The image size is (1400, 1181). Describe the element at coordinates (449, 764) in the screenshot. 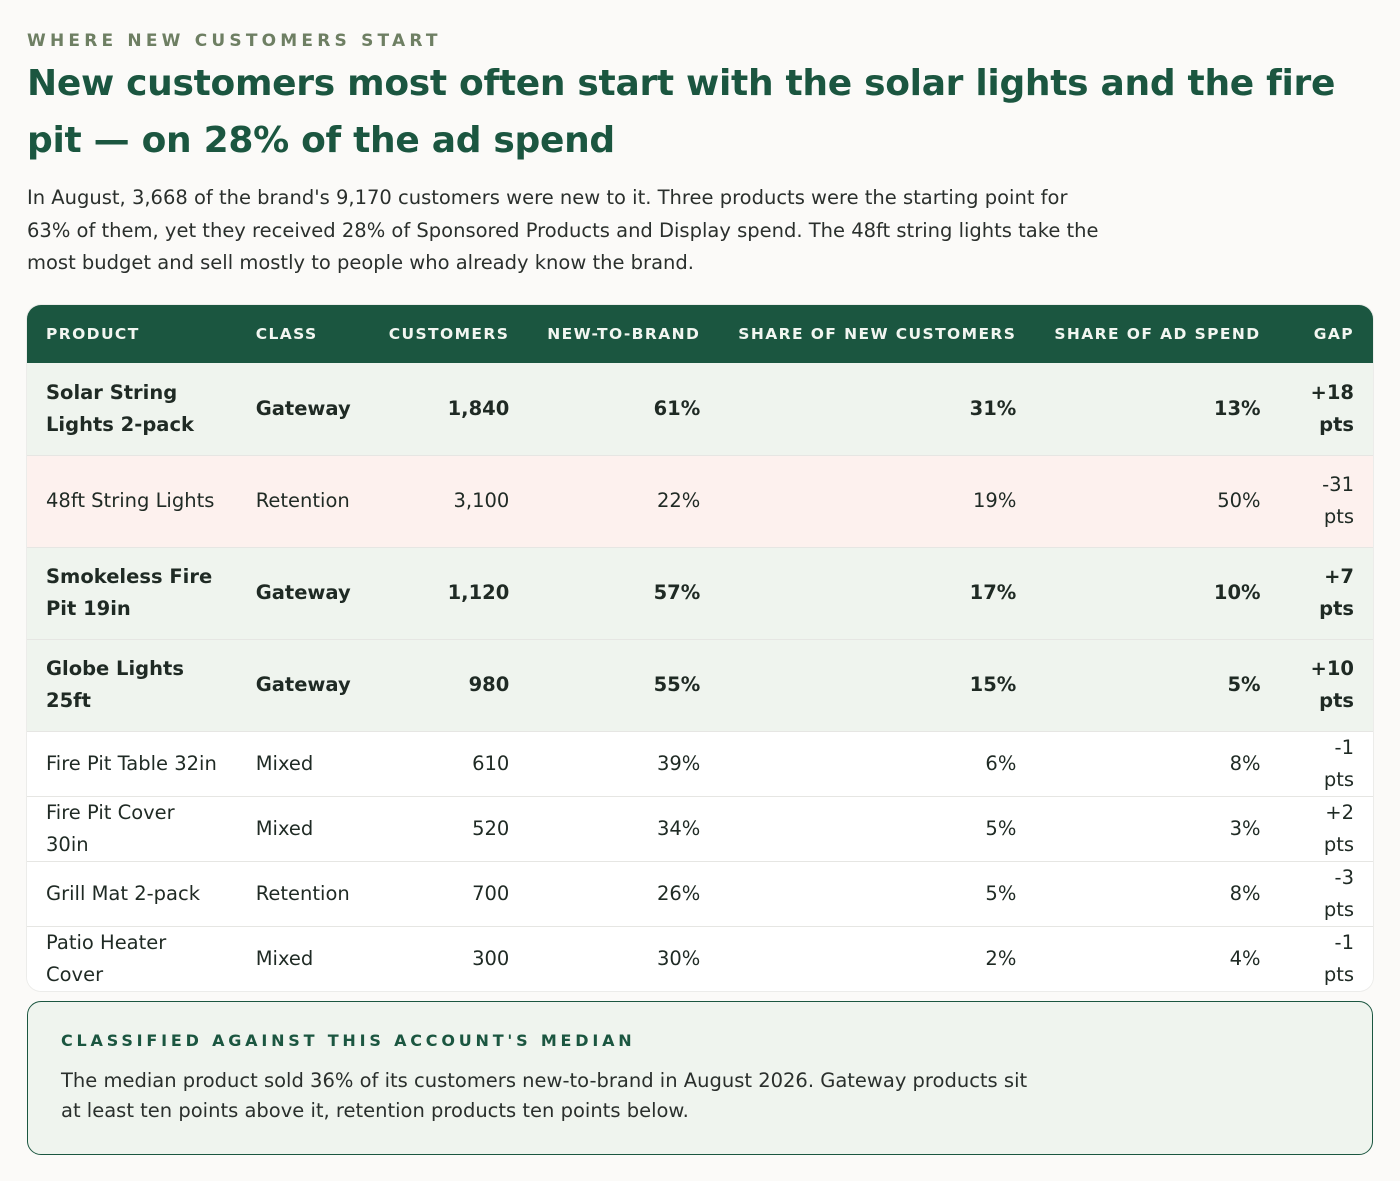

I see `cell-customers: 610` at that location.